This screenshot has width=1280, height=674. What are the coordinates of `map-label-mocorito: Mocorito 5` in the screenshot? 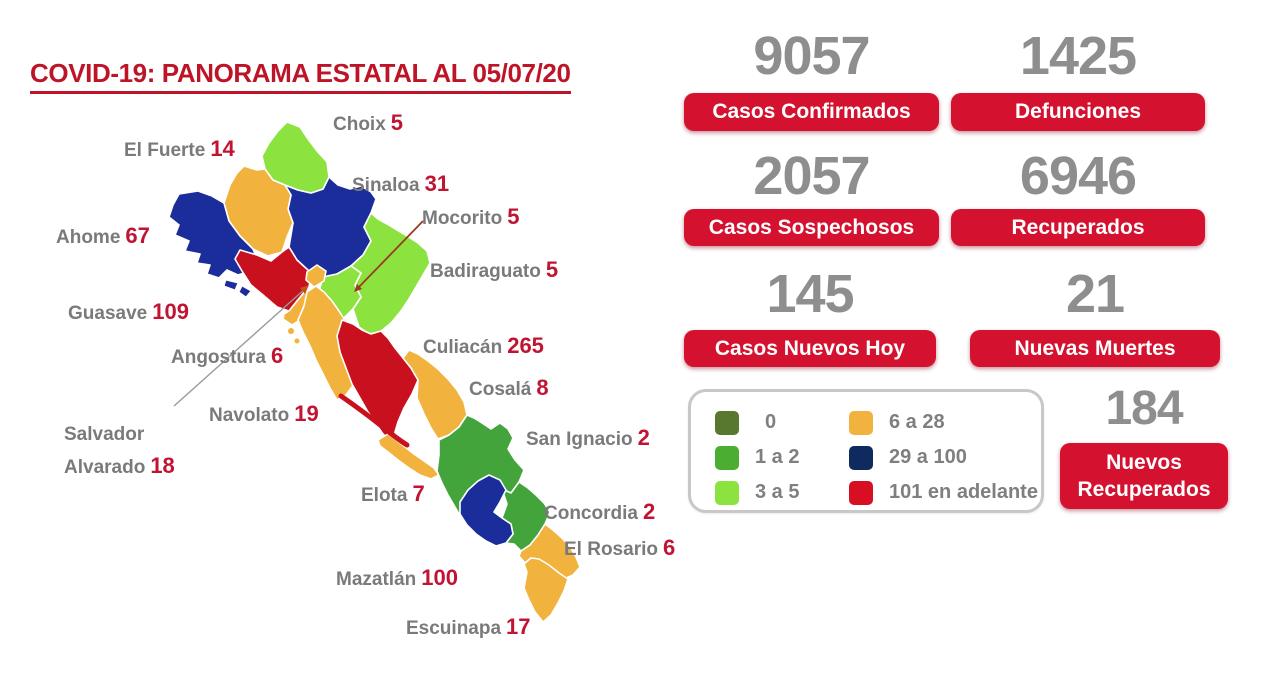 It's located at (470, 217).